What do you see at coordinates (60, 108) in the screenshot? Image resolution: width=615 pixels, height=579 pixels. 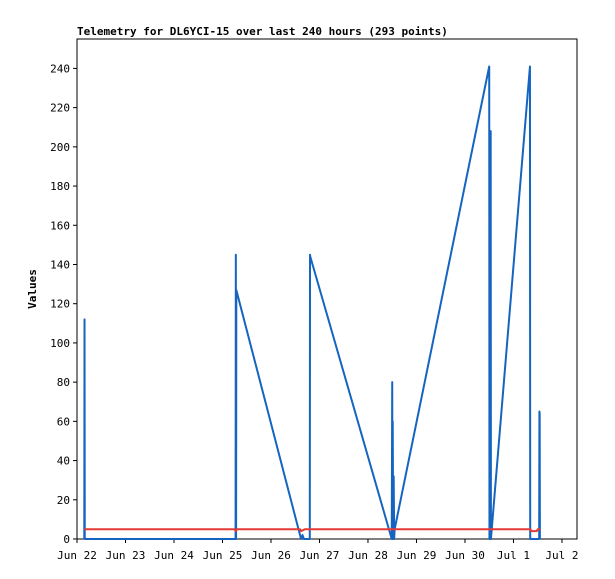 I see `y-tick-label: 220` at bounding box center [60, 108].